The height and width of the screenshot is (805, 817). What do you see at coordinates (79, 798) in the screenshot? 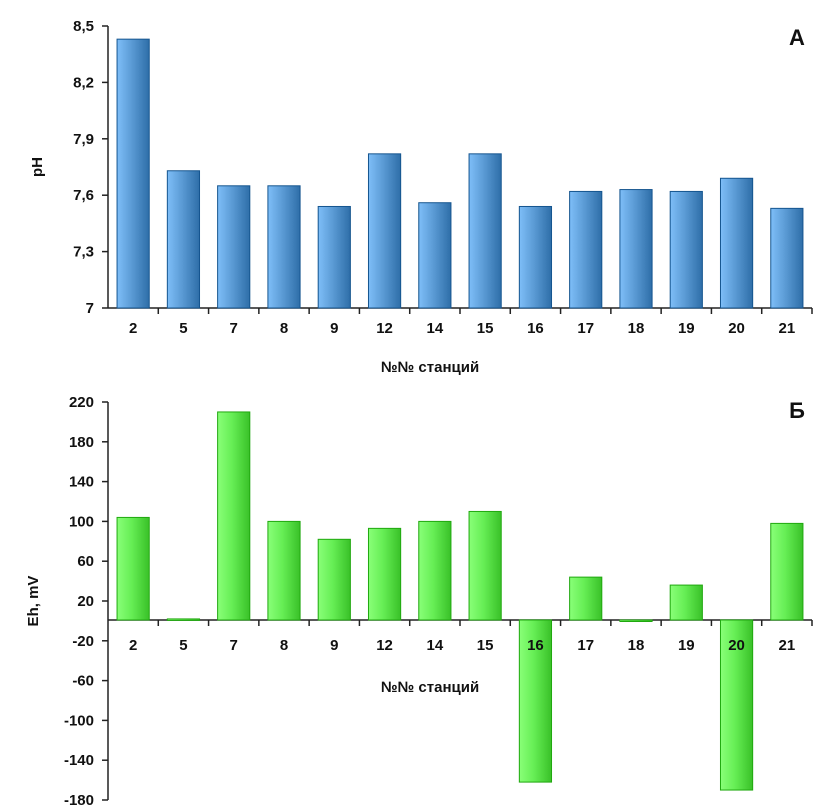
I see `y-tick-label: -180` at bounding box center [79, 798].